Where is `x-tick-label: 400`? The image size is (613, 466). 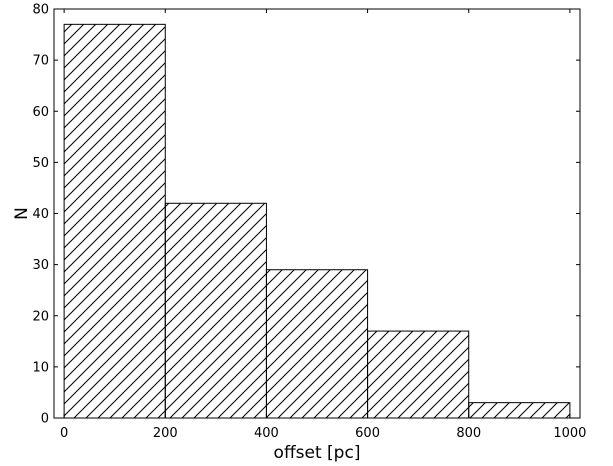 x-tick-label: 400 is located at coordinates (266, 433).